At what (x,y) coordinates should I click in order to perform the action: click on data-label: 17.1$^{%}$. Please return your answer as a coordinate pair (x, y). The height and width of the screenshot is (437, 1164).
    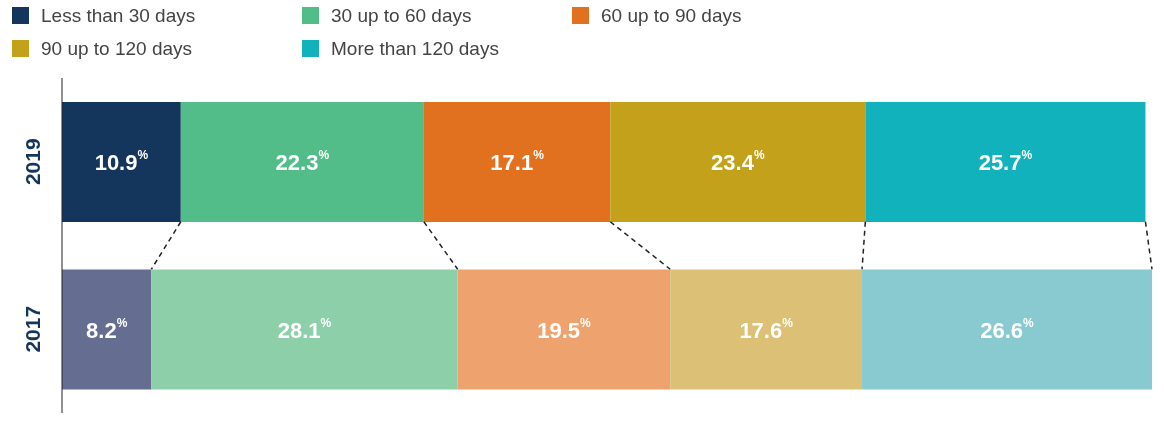
    Looking at the image, I should click on (517, 161).